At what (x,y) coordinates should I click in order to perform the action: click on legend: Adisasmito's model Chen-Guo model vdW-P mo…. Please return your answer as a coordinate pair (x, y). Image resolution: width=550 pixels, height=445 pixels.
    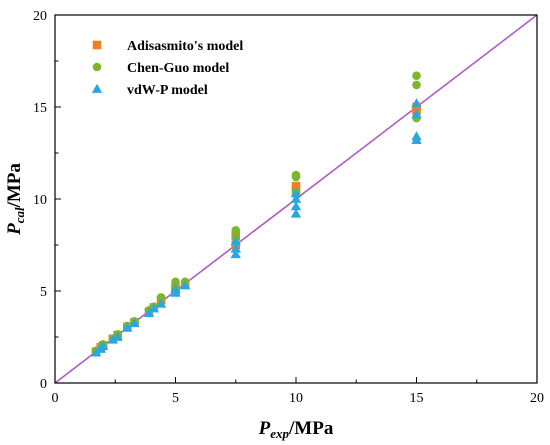
    Looking at the image, I should click on (167, 68).